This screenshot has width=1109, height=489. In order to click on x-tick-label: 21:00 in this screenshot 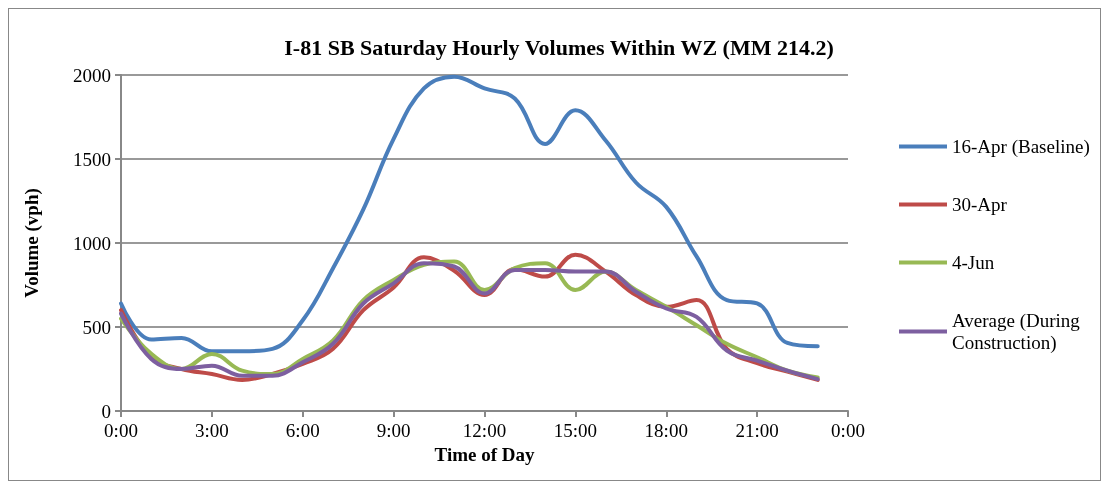, I will do `click(757, 430)`.